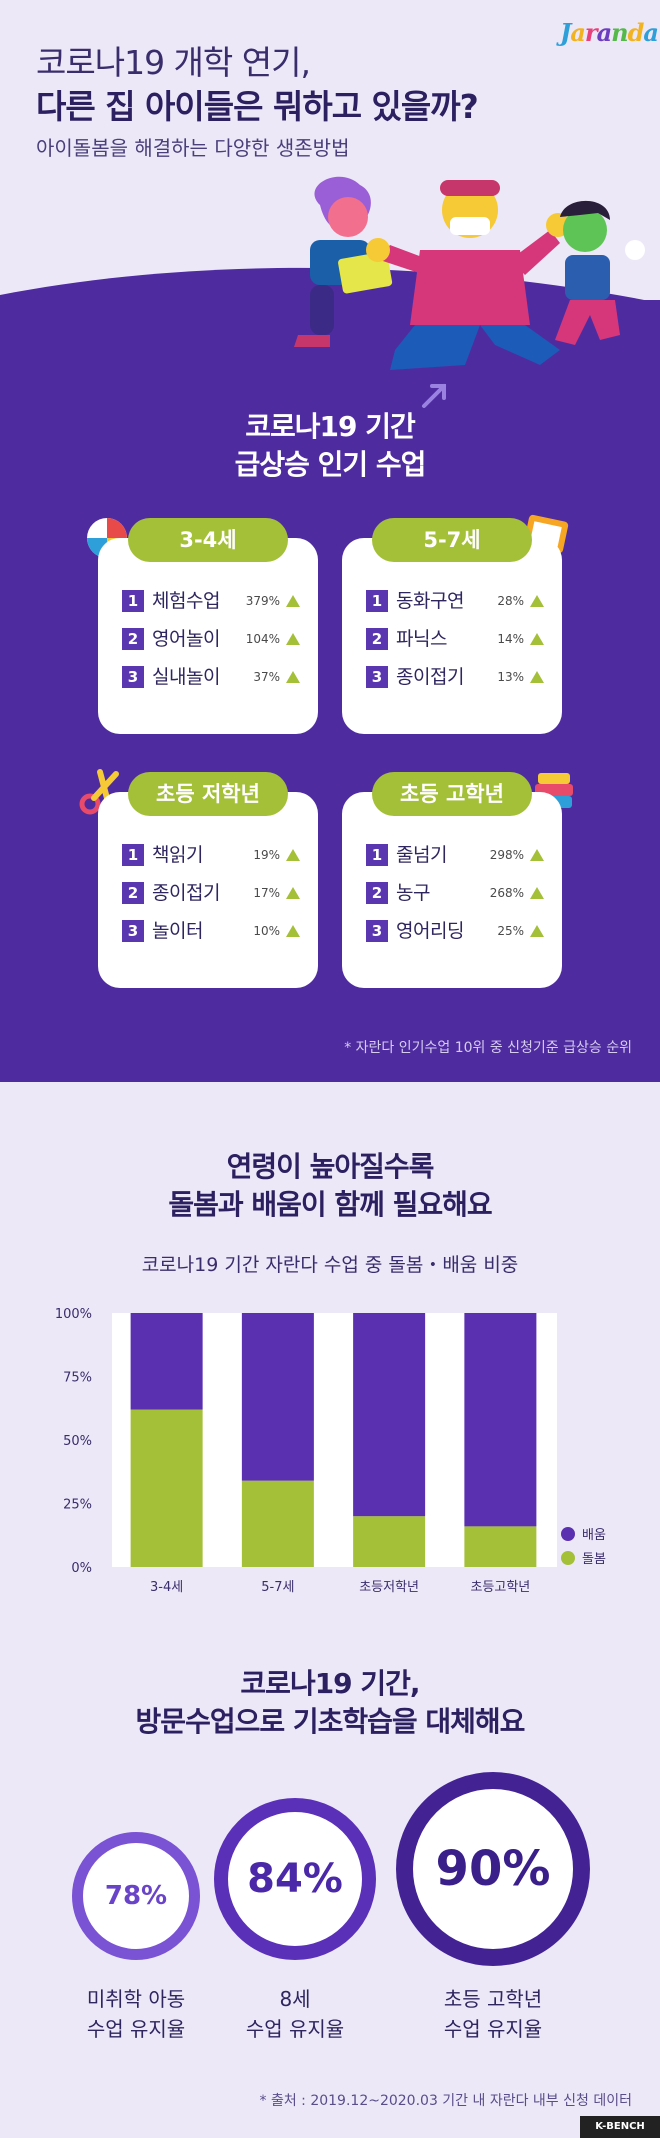 This screenshot has width=660, height=2138. What do you see at coordinates (330, 1721) in the screenshot?
I see `section3-title-line2: 방문수업으로 기초학습을 대체해요` at bounding box center [330, 1721].